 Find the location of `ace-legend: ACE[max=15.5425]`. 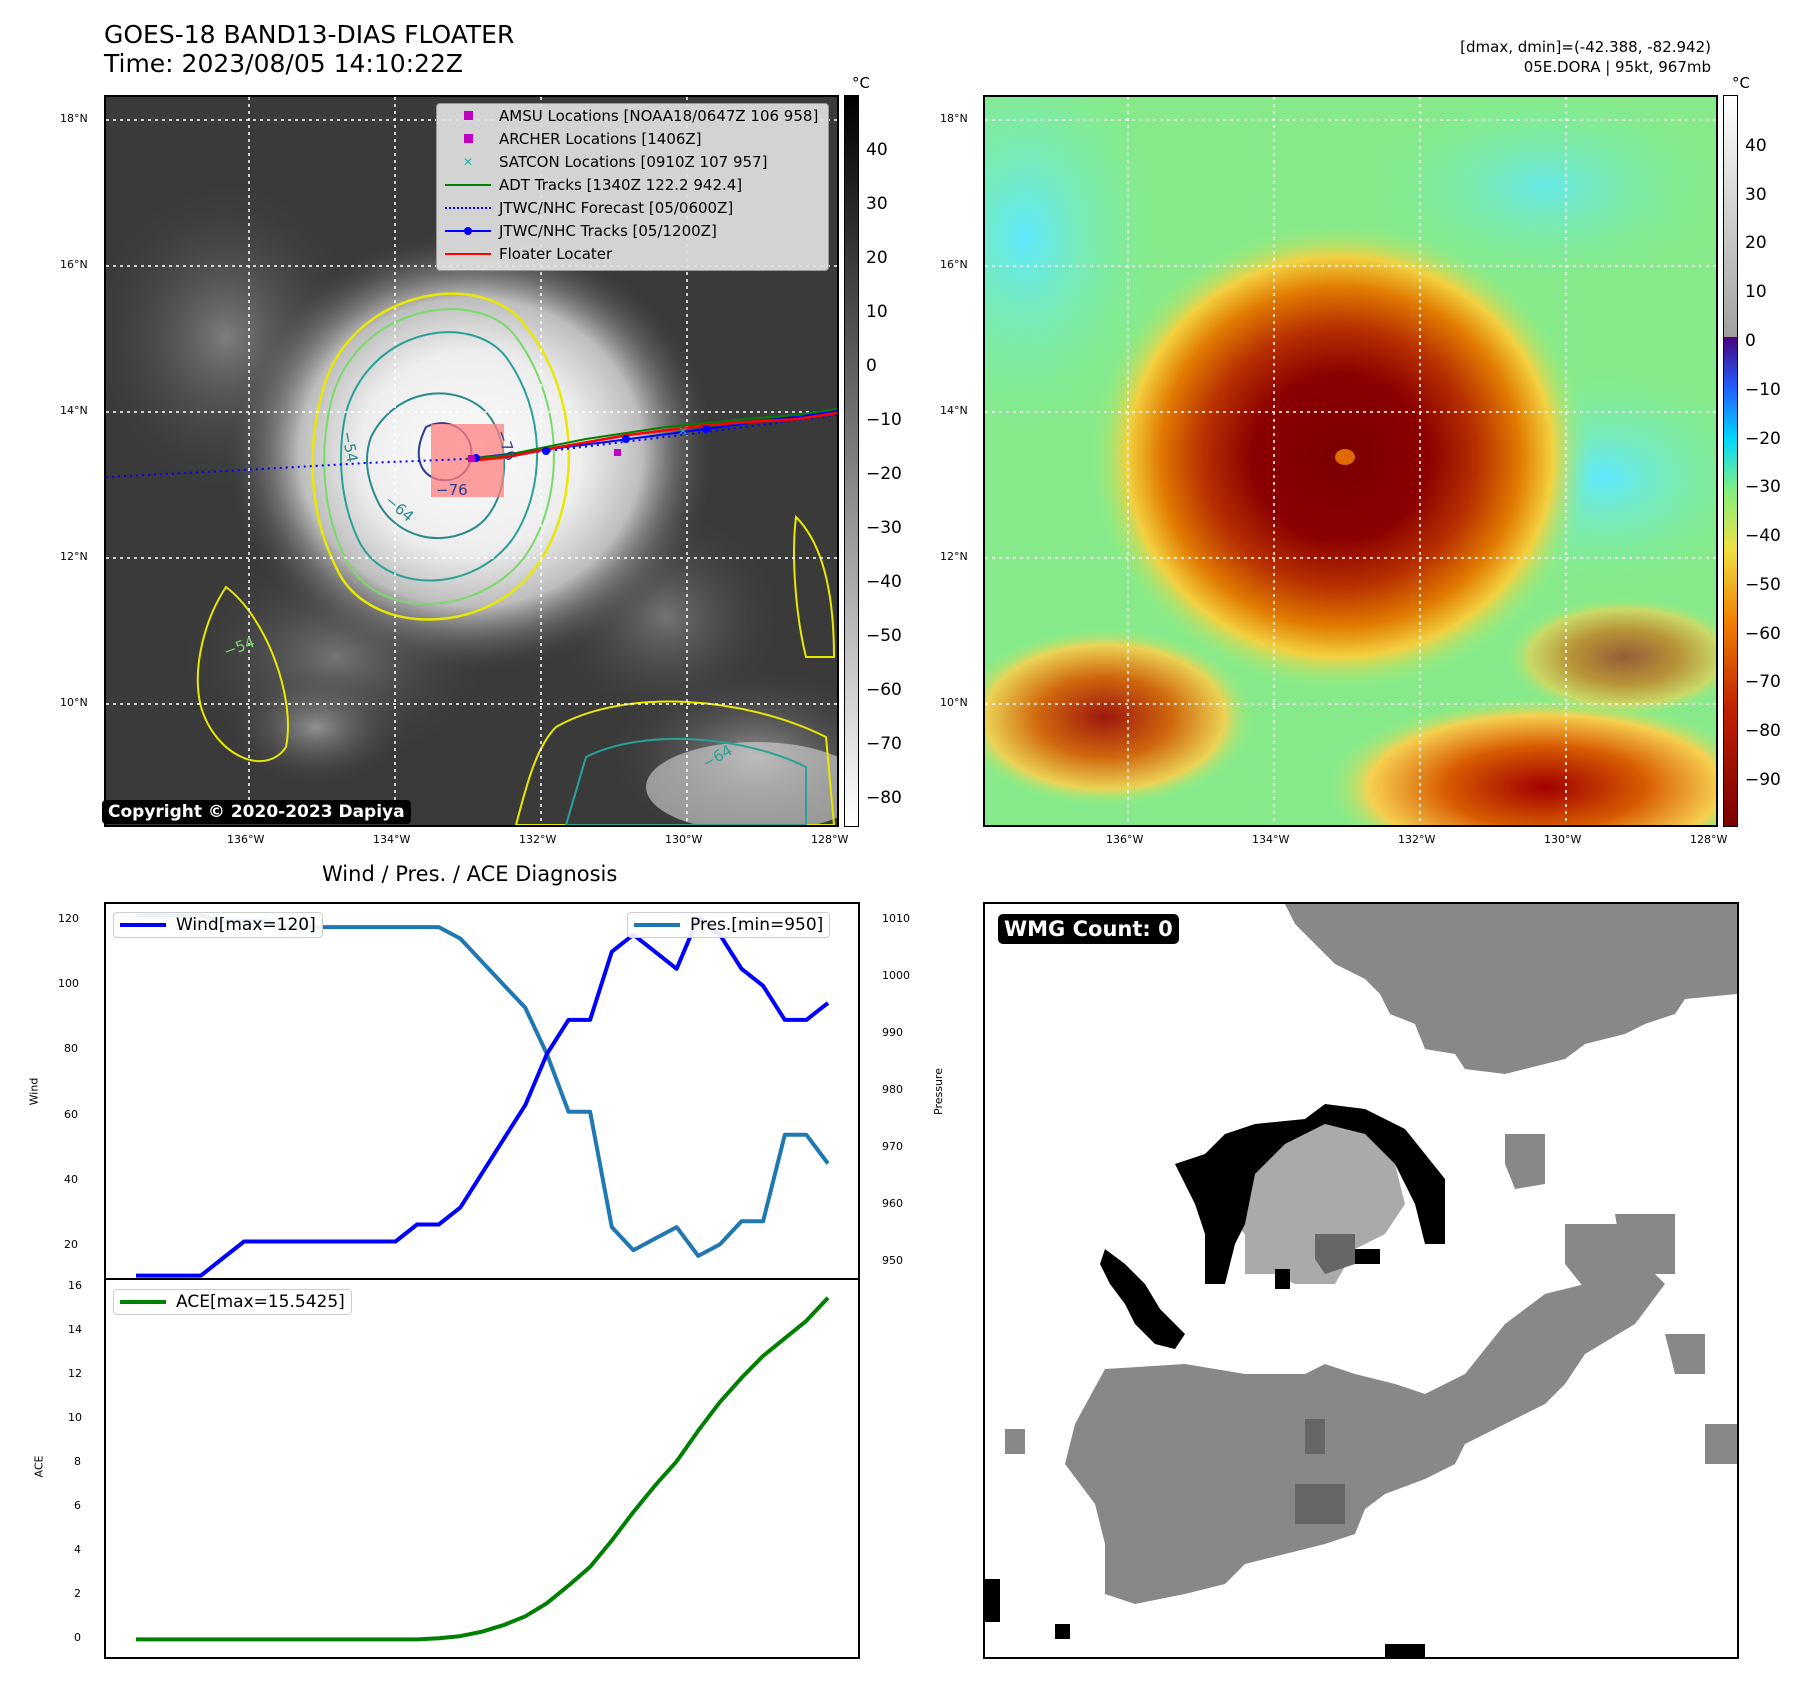

ace-legend: ACE[max=15.5425] is located at coordinates (232, 1302).